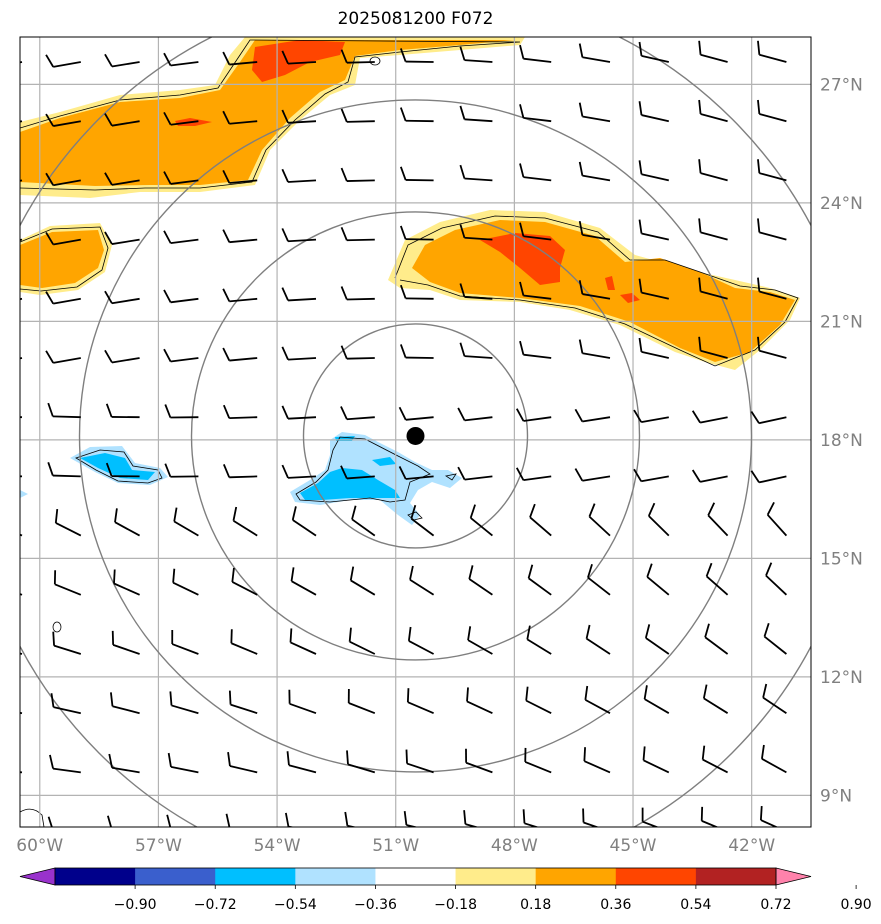 Image resolution: width=881 pixels, height=924 pixels. I want to click on negative-field-west-core, so click(117, 466).